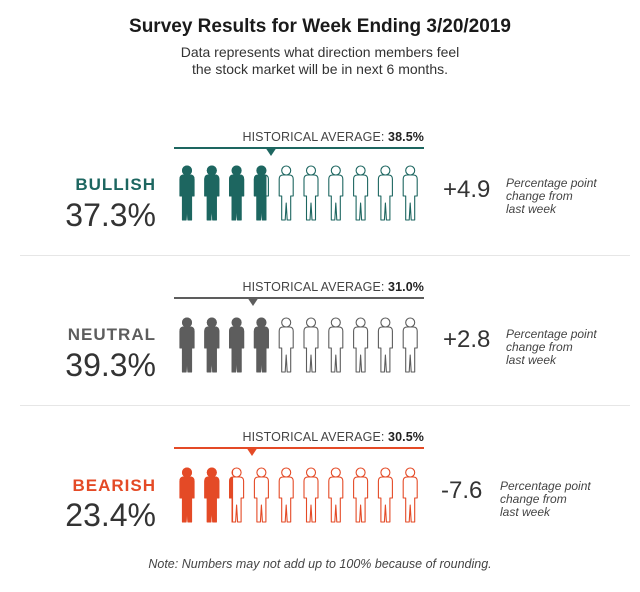 The width and height of the screenshot is (640, 592). I want to click on weekly-change-value: -7.6, so click(462, 490).